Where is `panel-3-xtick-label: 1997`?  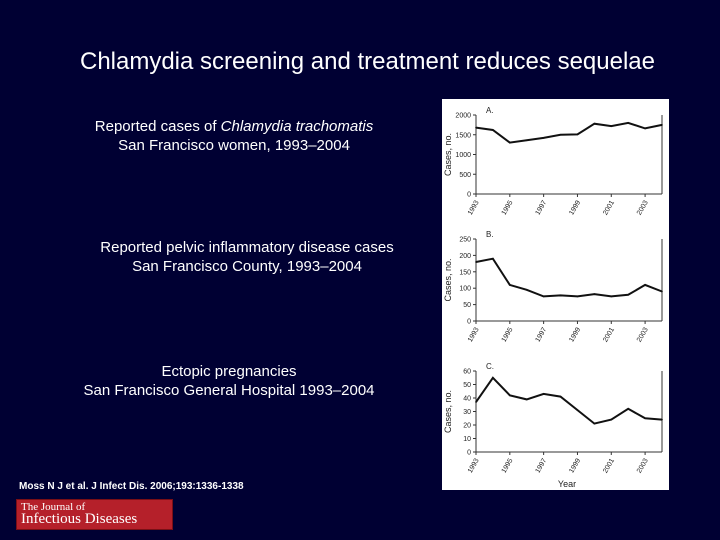
panel-3-xtick-label: 1997 is located at coordinates (542, 465).